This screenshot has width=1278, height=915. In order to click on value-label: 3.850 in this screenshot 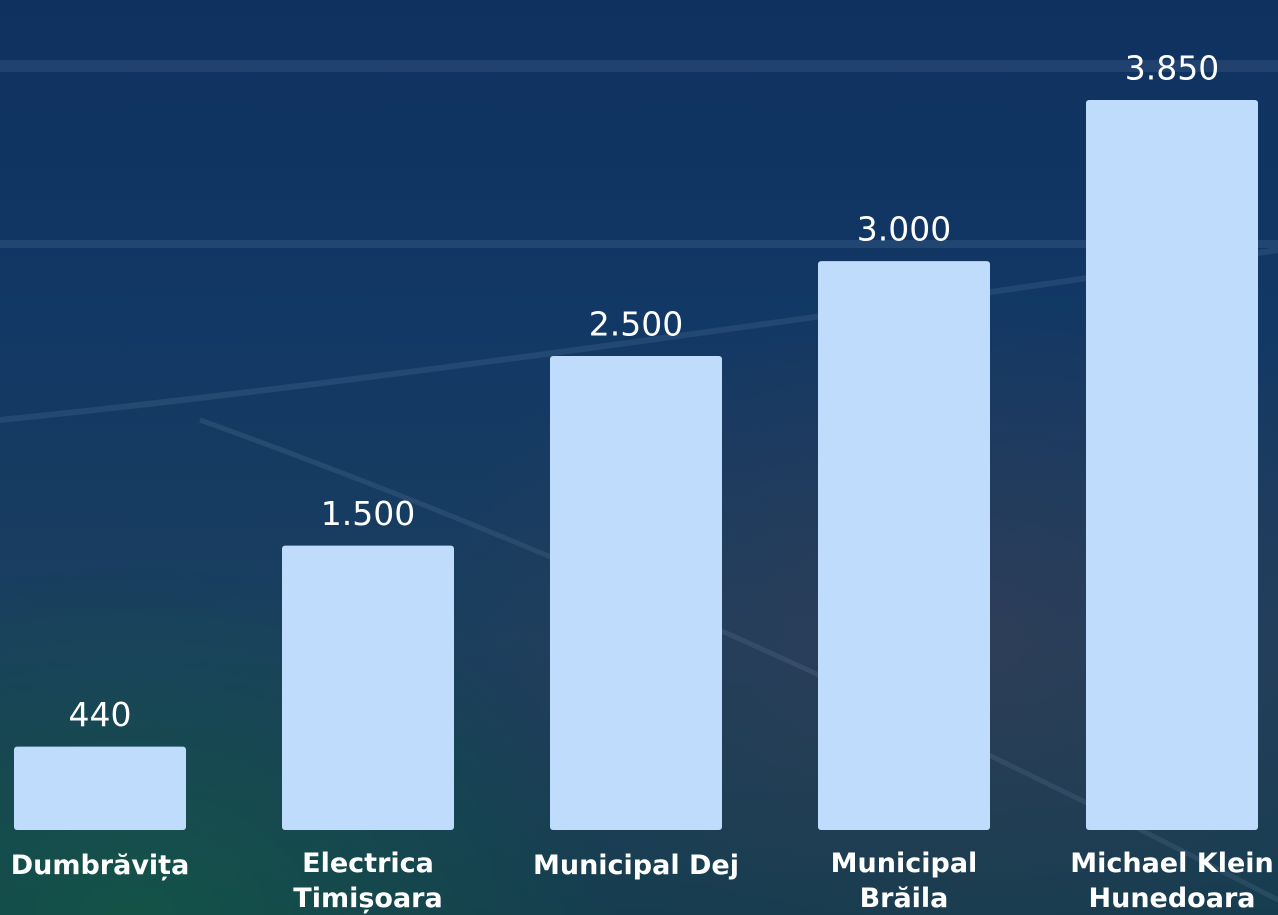, I will do `click(1172, 68)`.